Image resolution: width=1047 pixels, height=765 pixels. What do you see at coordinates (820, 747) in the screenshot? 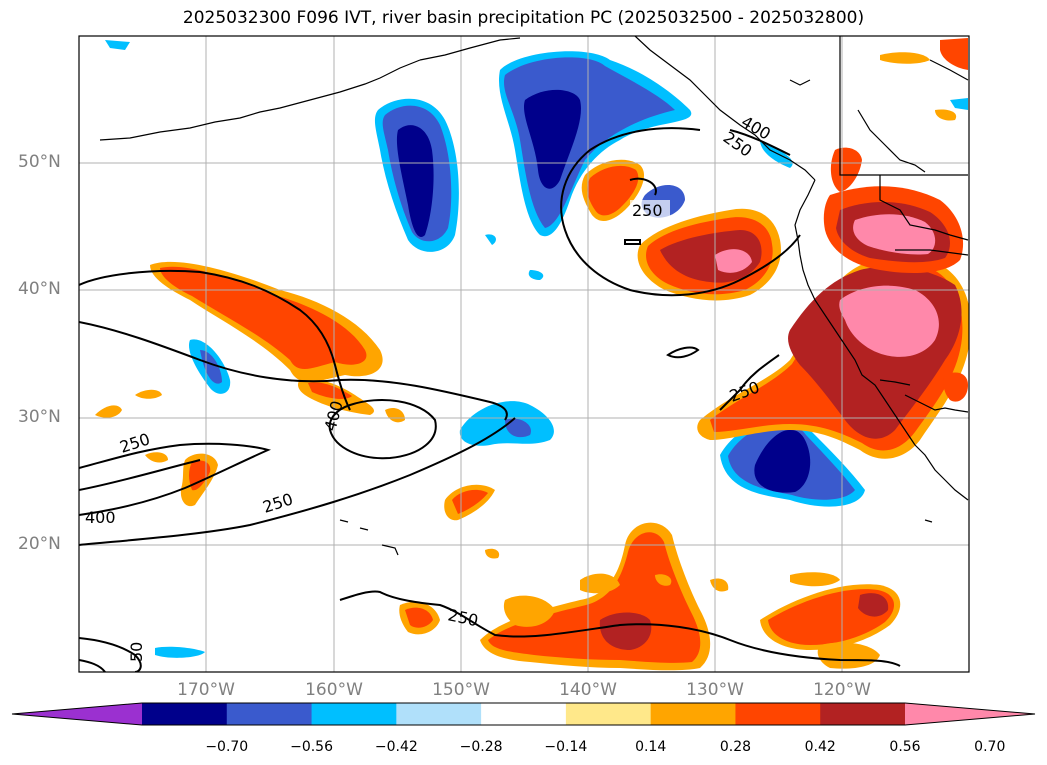
I see `colorbar-tick-label: 0.42` at bounding box center [820, 747].